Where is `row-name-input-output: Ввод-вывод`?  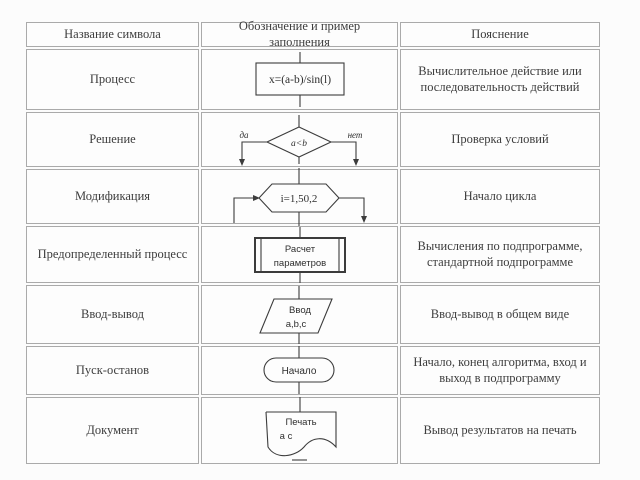
row-name-input-output: Ввод-вывод is located at coordinates (112, 314).